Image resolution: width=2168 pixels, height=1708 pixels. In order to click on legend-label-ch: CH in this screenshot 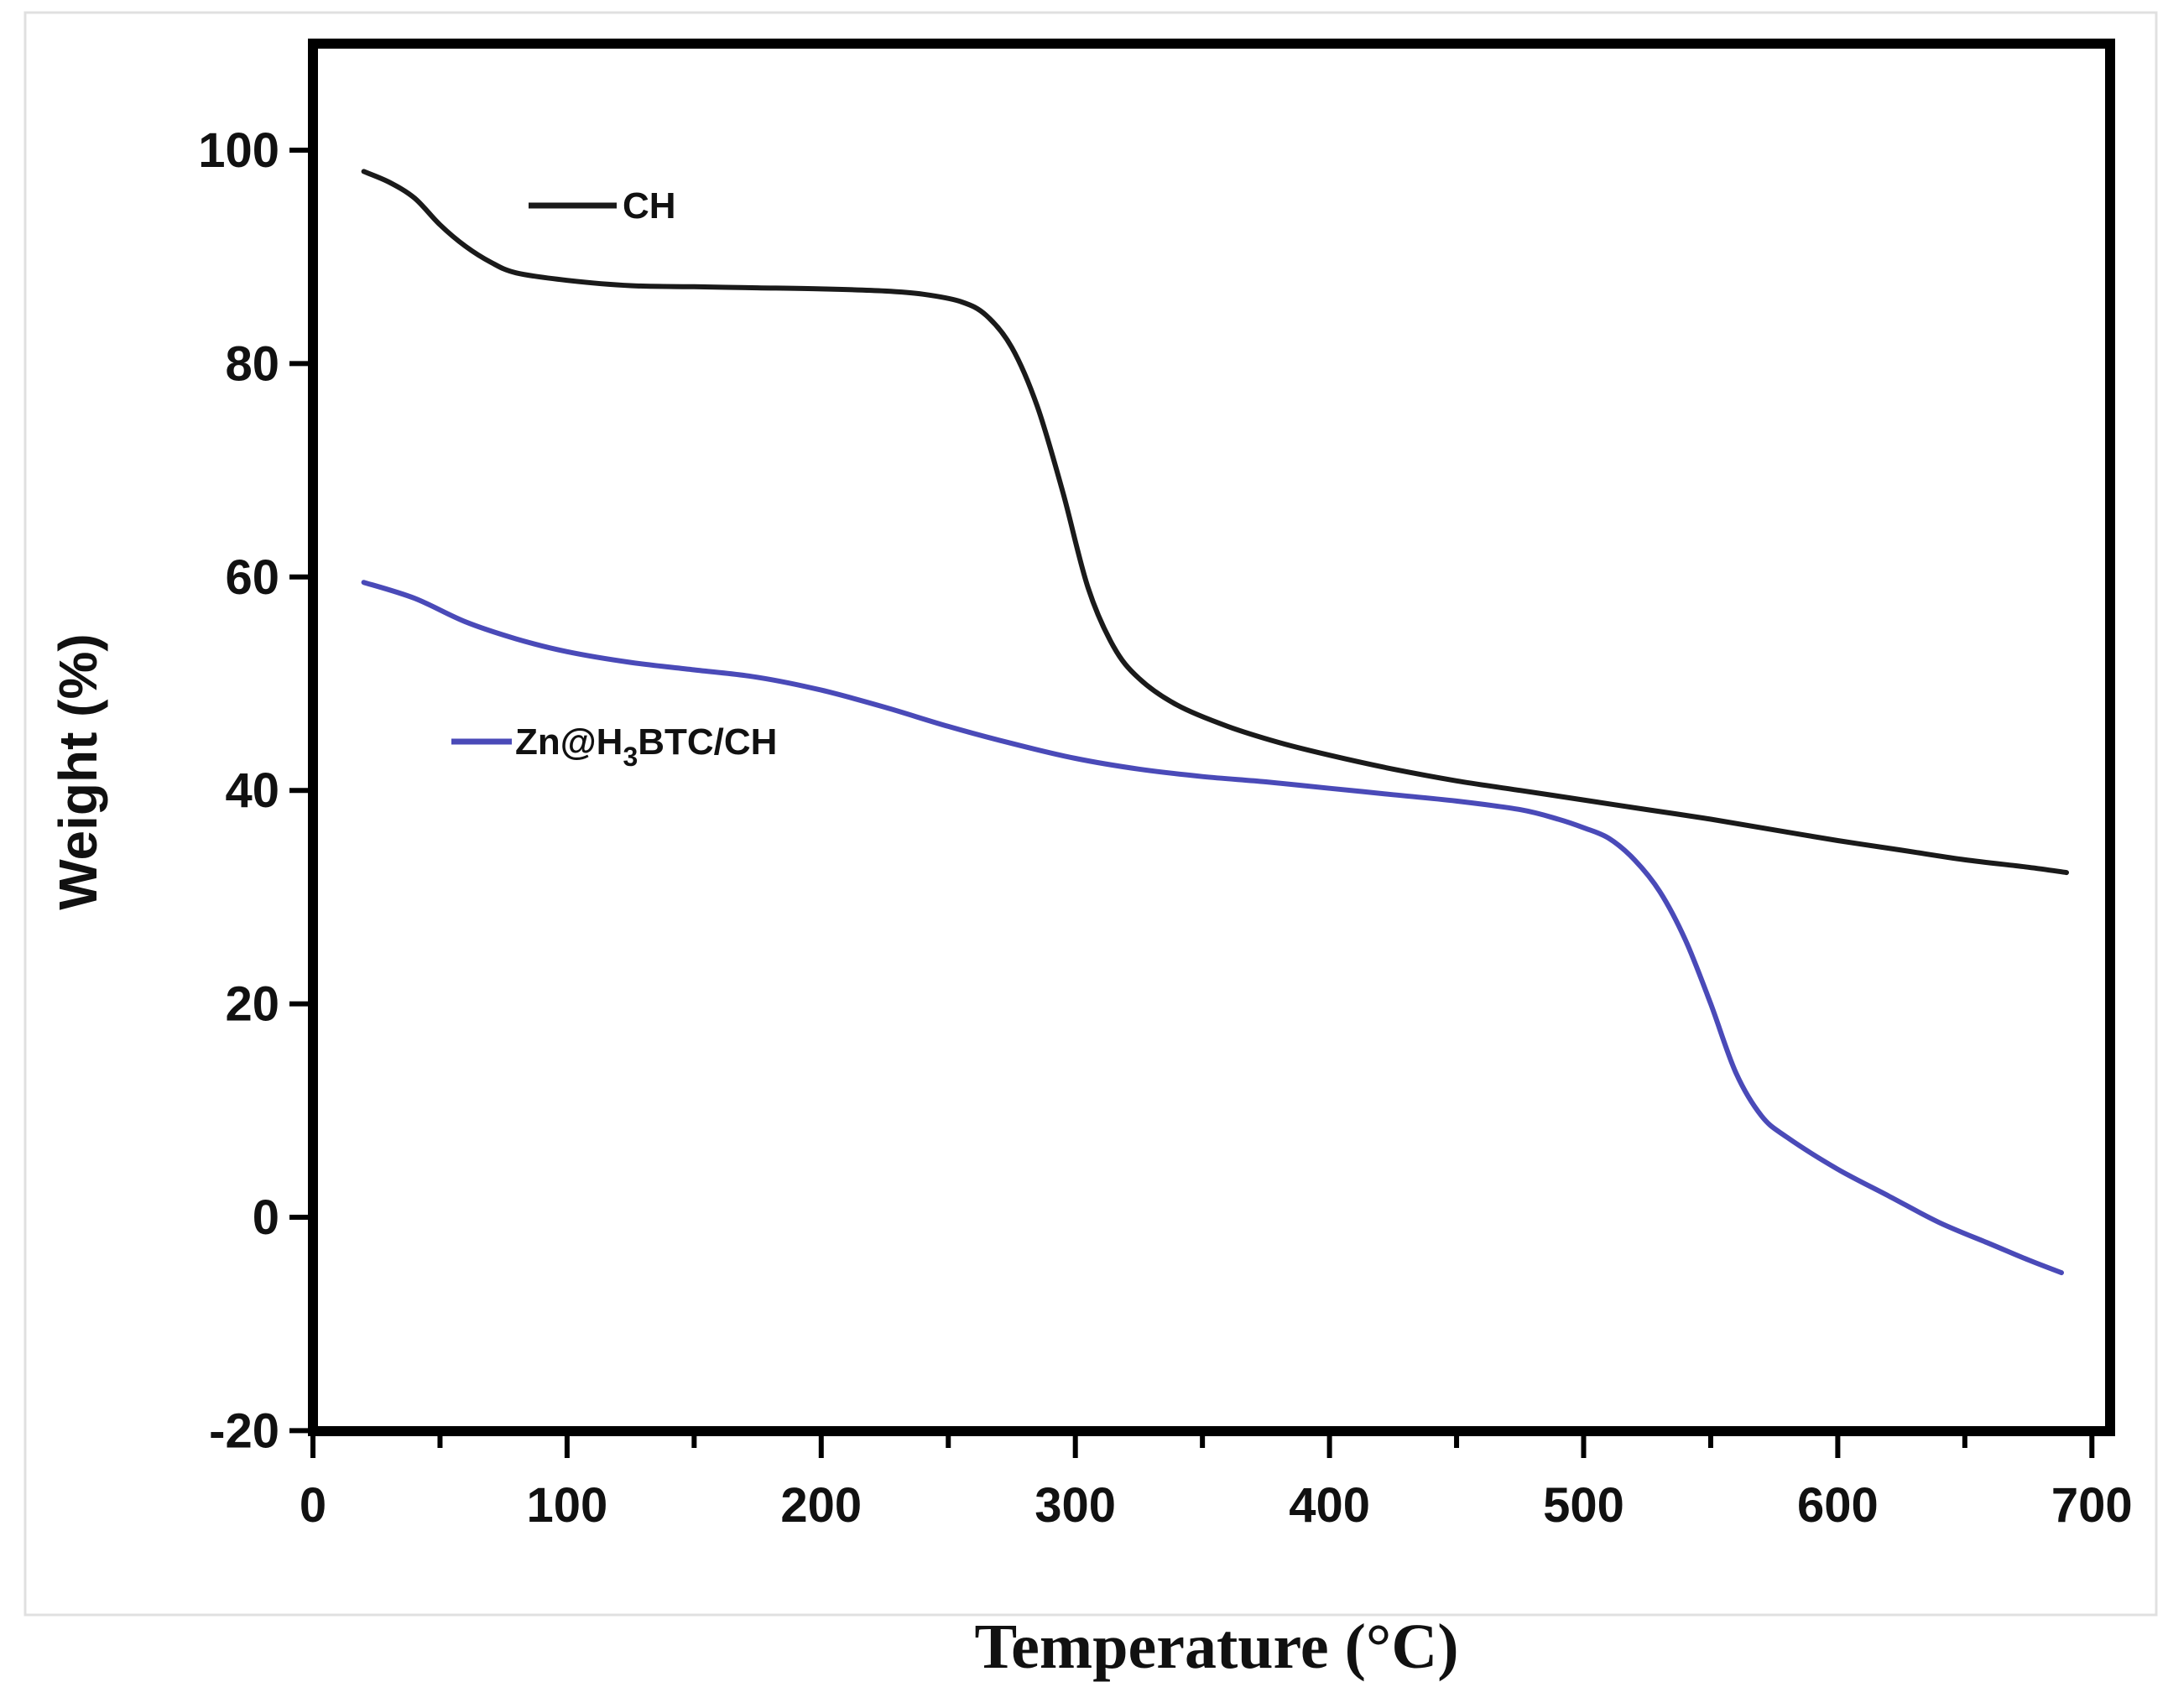, I will do `click(650, 206)`.